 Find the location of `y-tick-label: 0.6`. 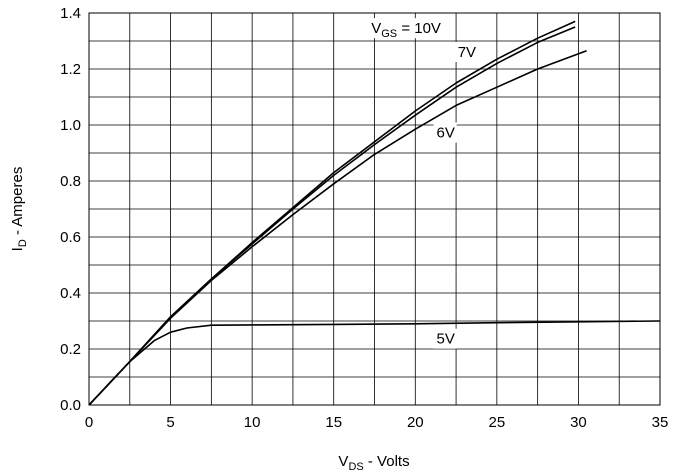

y-tick-label: 0.6 is located at coordinates (70, 237).